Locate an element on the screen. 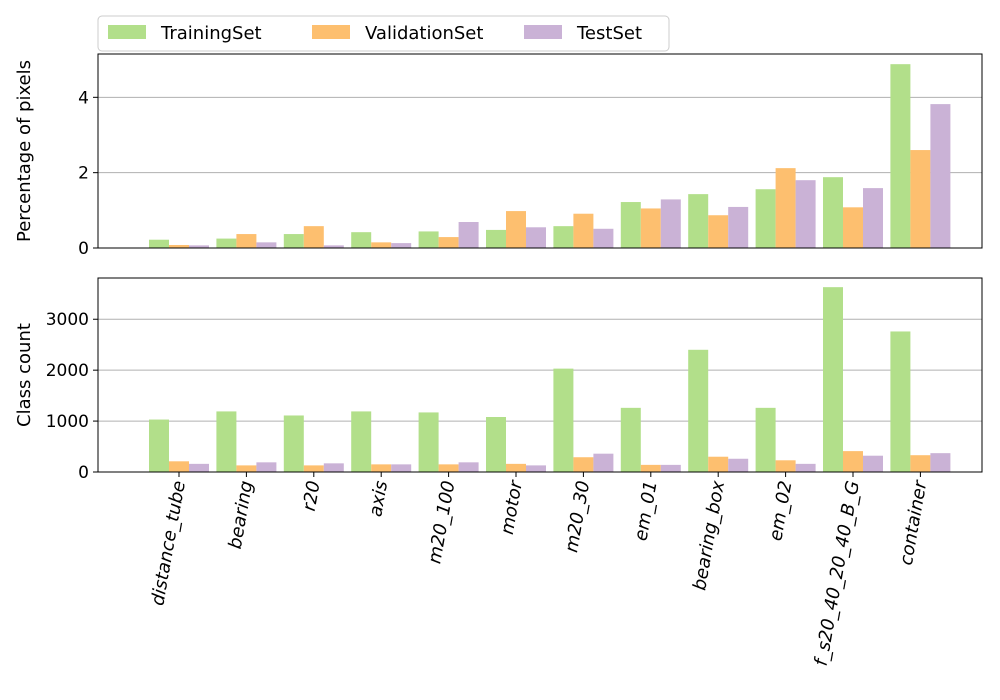 Image resolution: width=1000 pixels, height=700 pixels. legend: TrainingSet ValidationSet TestSet is located at coordinates (383, 33).